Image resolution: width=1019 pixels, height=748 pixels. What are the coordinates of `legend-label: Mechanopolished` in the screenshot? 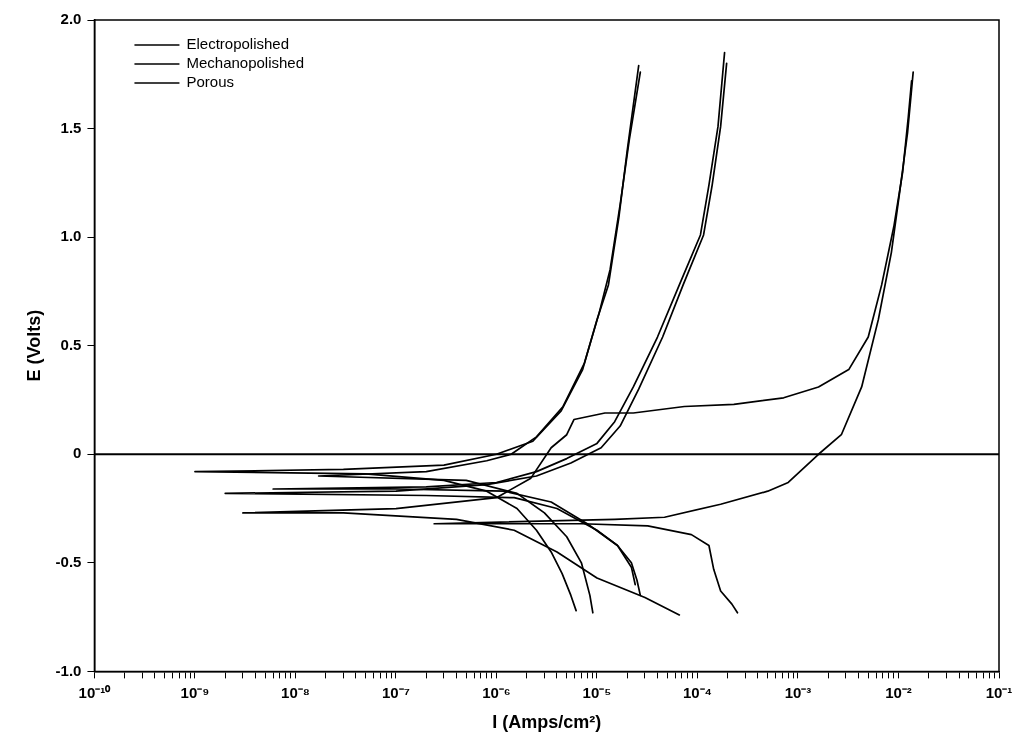 It's located at (245, 63).